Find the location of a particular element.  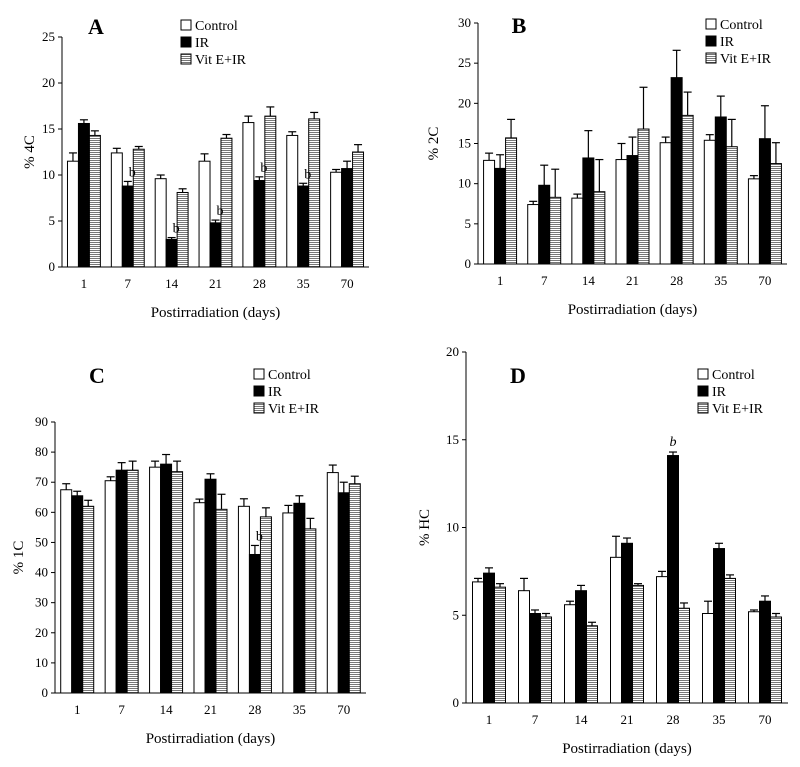

y-tick-label: 80 is located at coordinates (41, 451).